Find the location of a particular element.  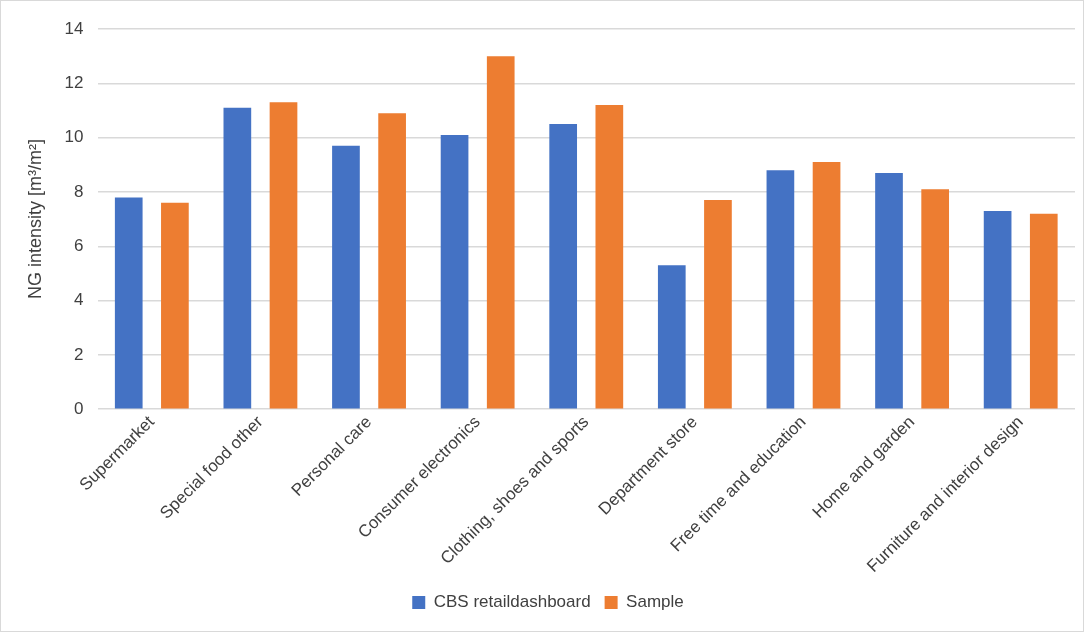

y-tick-label: 6 is located at coordinates (79, 245).